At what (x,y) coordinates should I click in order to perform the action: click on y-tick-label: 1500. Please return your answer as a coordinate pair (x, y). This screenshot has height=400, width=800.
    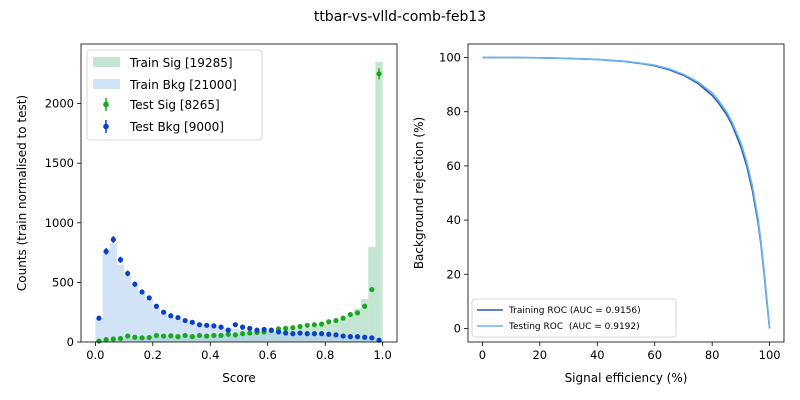
    Looking at the image, I should click on (59, 163).